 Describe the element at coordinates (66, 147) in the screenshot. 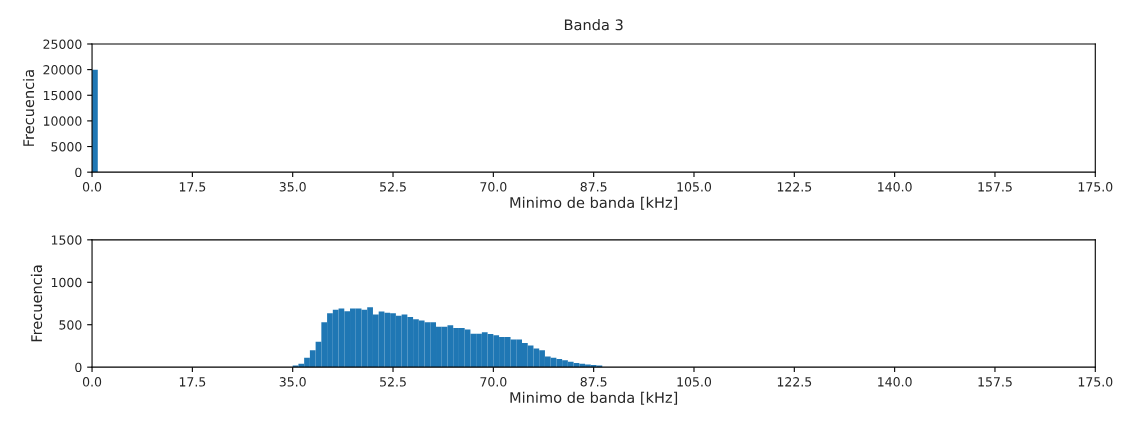

I see `y-tick-label: 5000` at that location.